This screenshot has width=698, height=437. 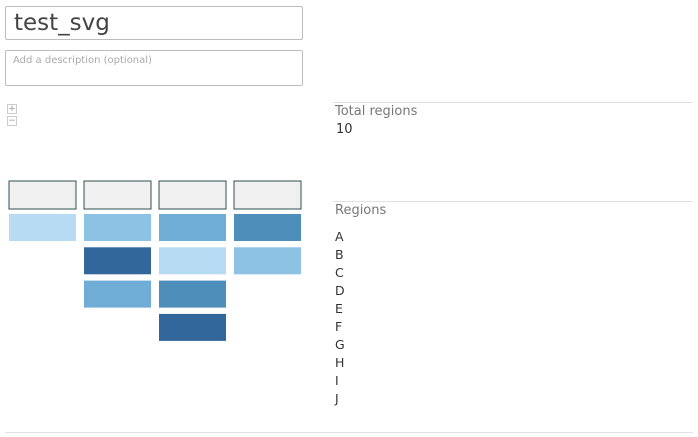 What do you see at coordinates (339, 272) in the screenshot?
I see `region-item: C` at bounding box center [339, 272].